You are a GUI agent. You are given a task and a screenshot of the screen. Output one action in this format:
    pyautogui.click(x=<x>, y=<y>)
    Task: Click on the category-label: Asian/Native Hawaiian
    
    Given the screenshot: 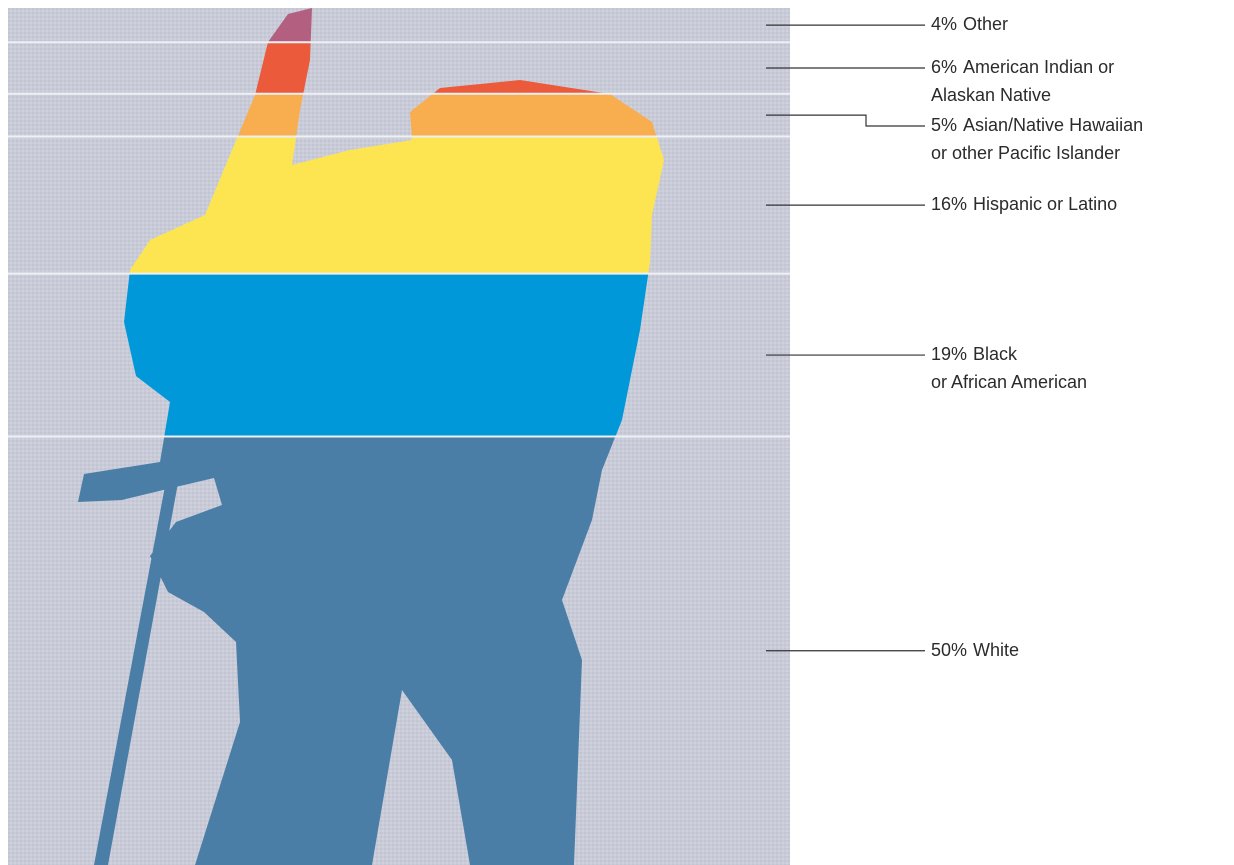 What is the action you would take?
    pyautogui.click(x=1053, y=125)
    